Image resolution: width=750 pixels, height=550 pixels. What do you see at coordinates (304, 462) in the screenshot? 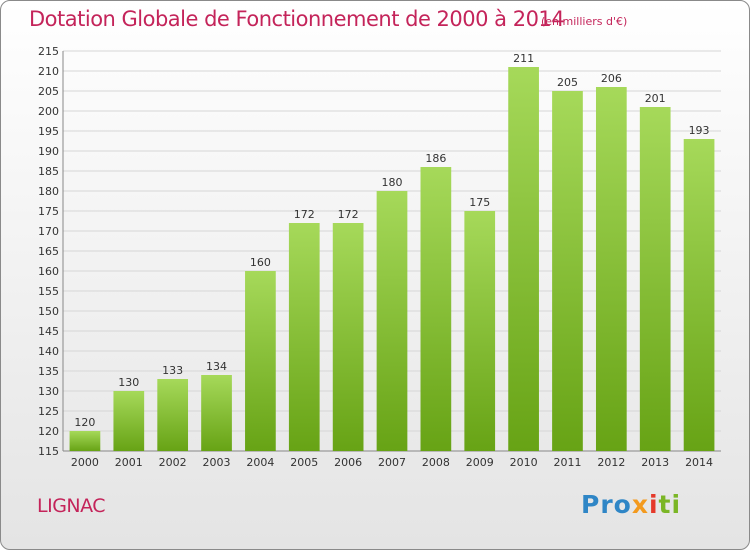
I see `x-tick-label: 2005` at bounding box center [304, 462].